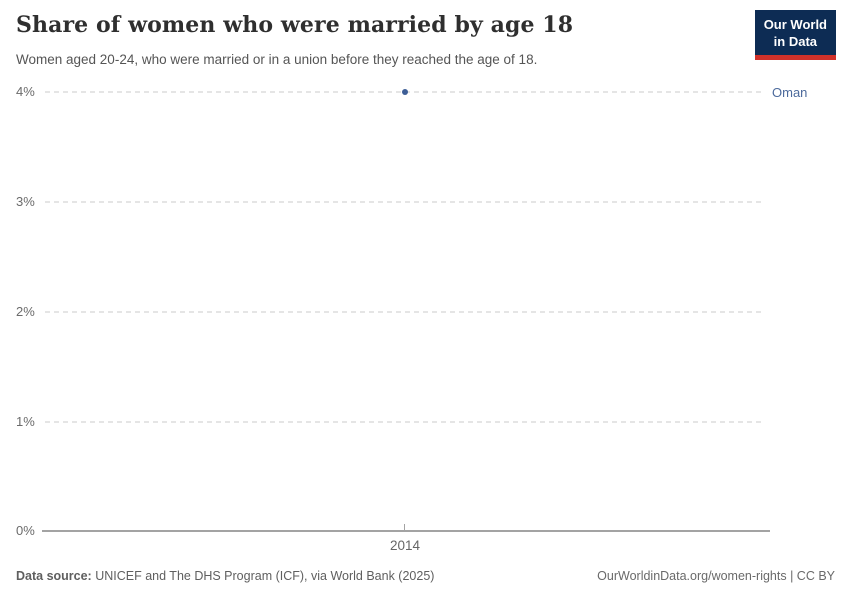 The height and width of the screenshot is (600, 850). What do you see at coordinates (25, 91) in the screenshot?
I see `y-tick-label-4pct: 4%` at bounding box center [25, 91].